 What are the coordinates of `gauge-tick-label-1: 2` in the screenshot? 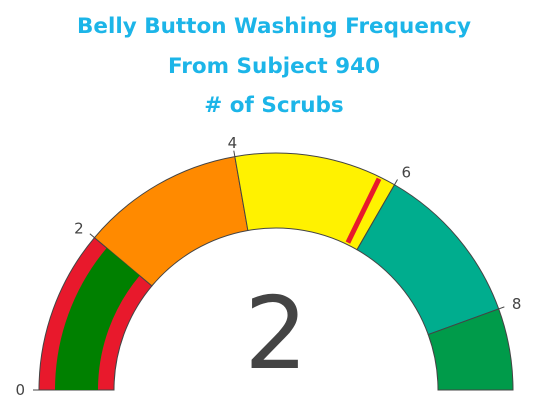 It's located at (79, 229).